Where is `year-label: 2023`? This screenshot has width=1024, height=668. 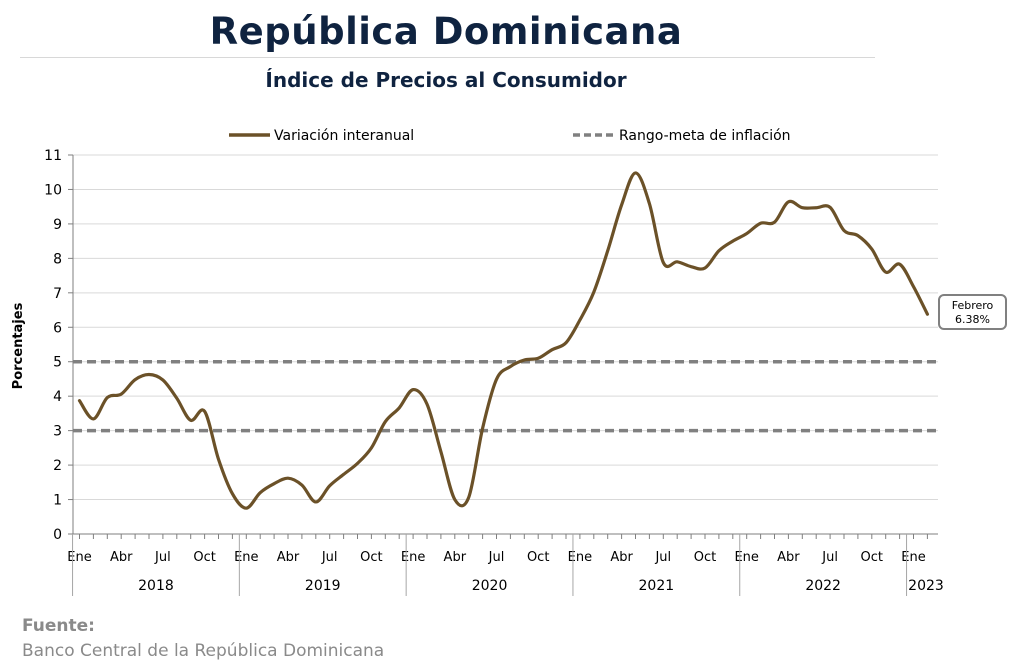 year-label: 2023 is located at coordinates (926, 586).